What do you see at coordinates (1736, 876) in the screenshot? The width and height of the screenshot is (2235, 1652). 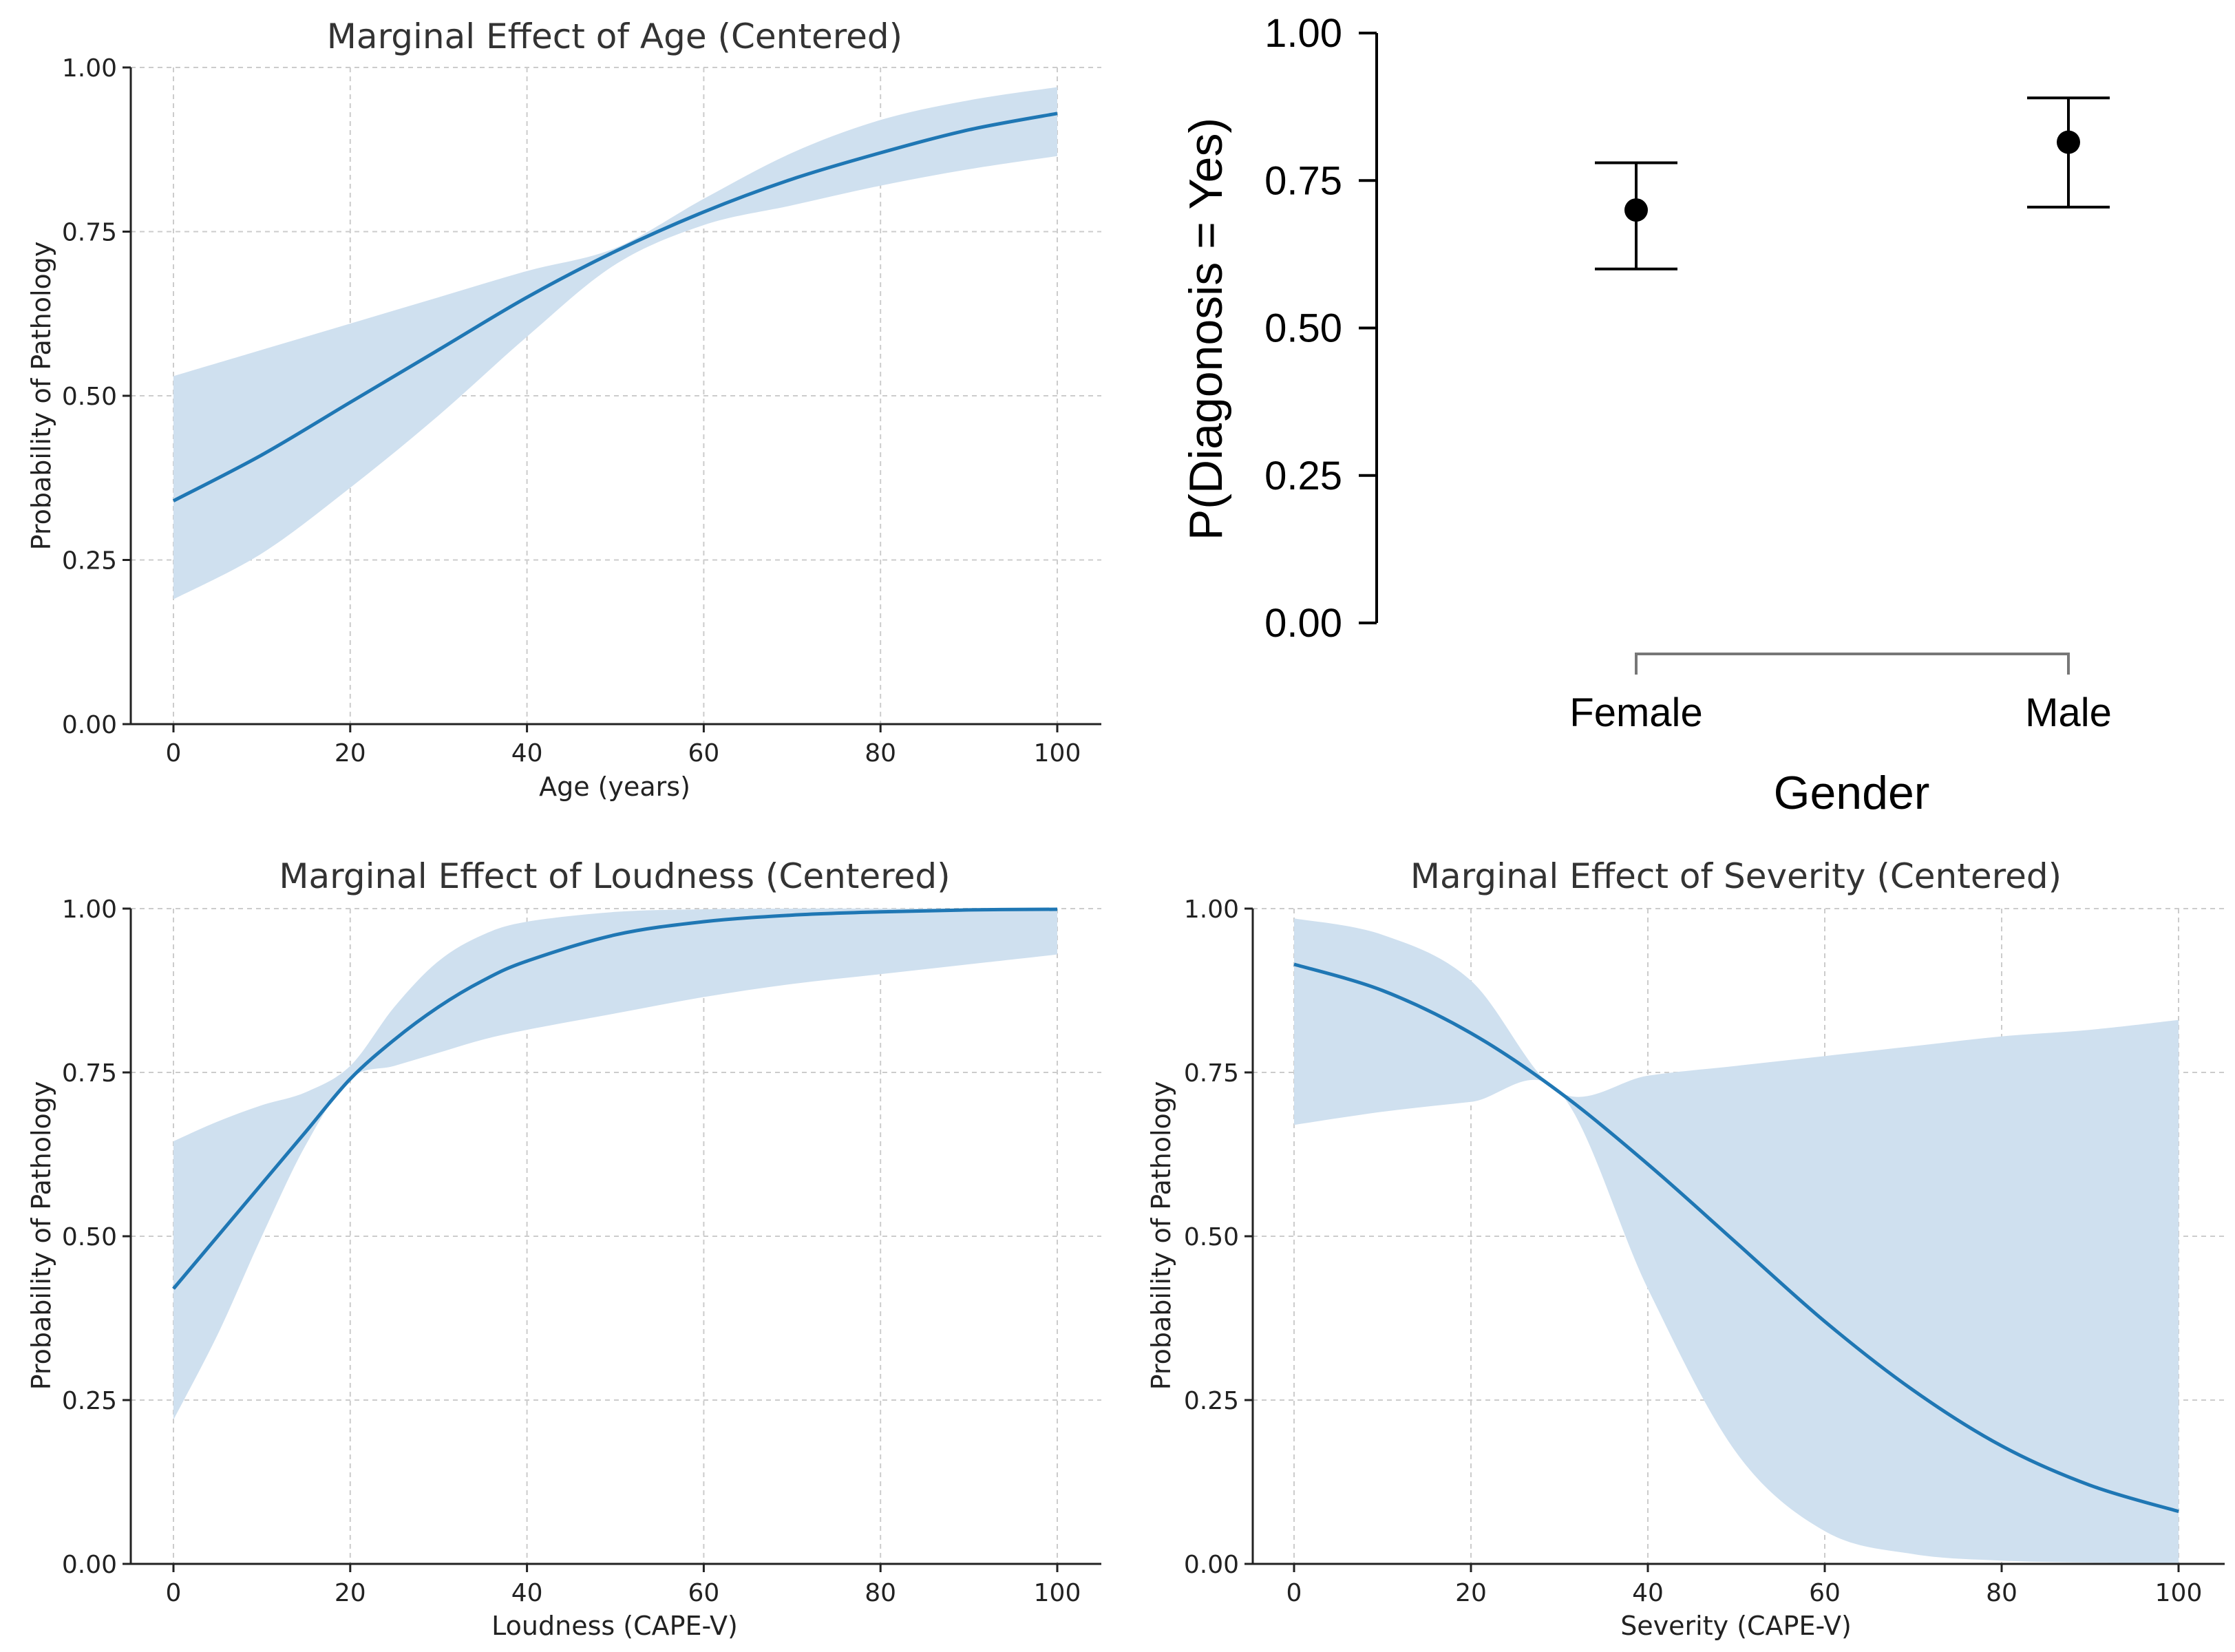 I see `severity-title: Marginal Effect of Severity (Centered)` at bounding box center [1736, 876].